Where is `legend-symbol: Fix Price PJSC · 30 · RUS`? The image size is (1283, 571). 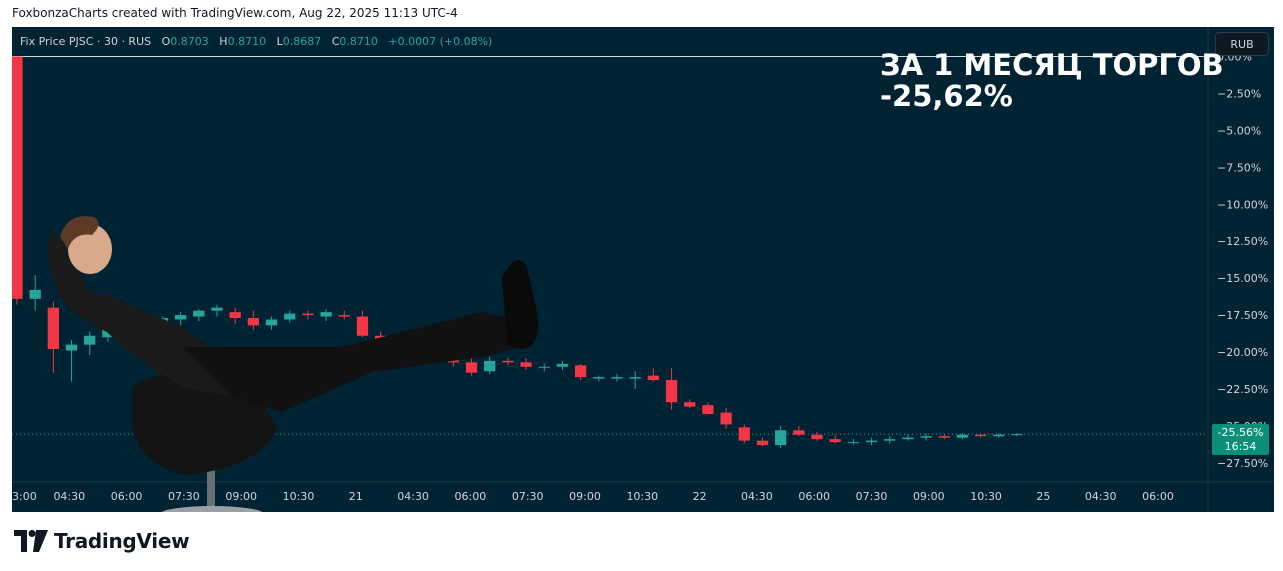
legend-symbol: Fix Price PJSC · 30 · RUS is located at coordinates (86, 41).